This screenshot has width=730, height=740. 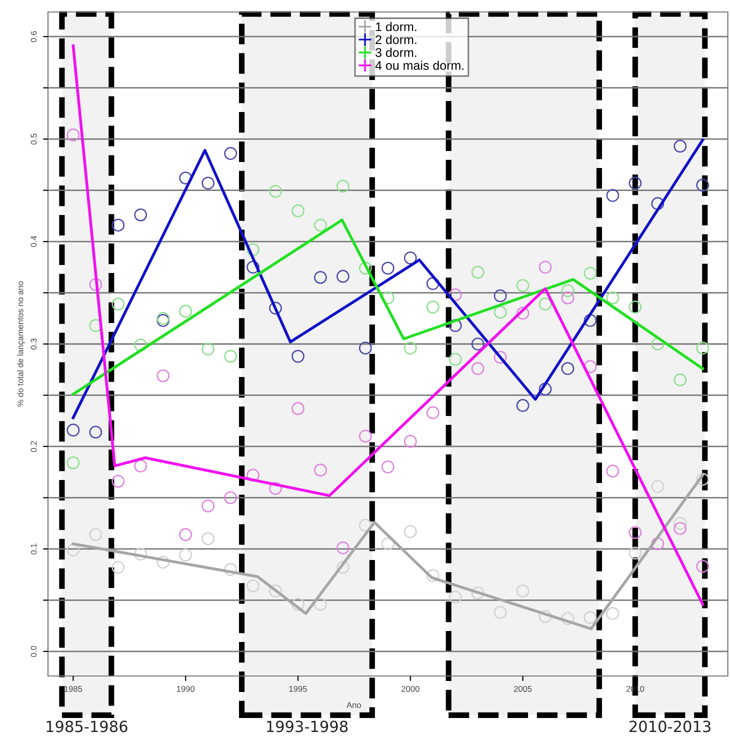 What do you see at coordinates (33, 36) in the screenshot?
I see `y-tick-label: 0.6` at bounding box center [33, 36].